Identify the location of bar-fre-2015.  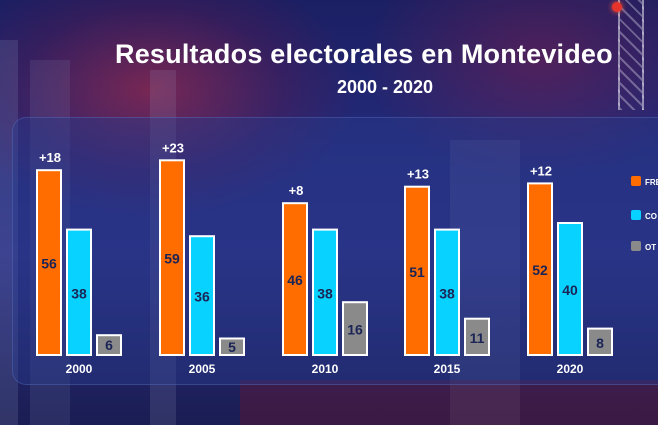
(417, 270).